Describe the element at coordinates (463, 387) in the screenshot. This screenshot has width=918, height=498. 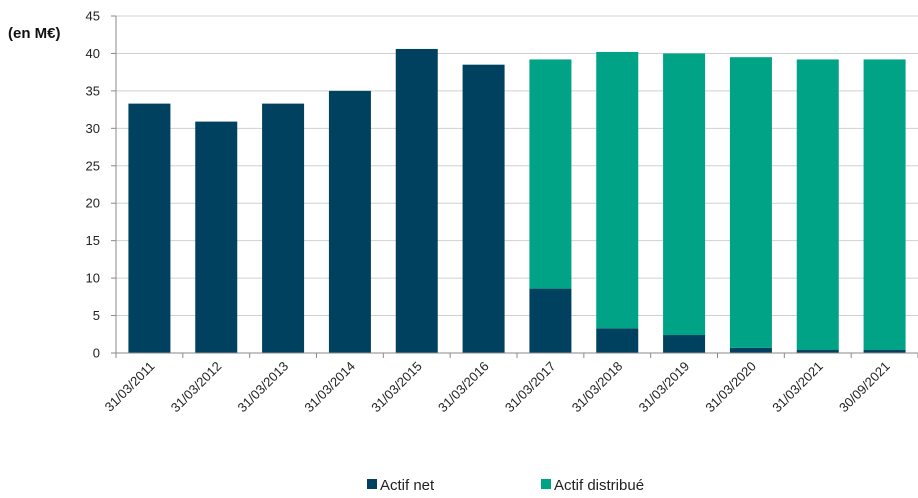
I see `x-tick-label: 31/03/2016` at that location.